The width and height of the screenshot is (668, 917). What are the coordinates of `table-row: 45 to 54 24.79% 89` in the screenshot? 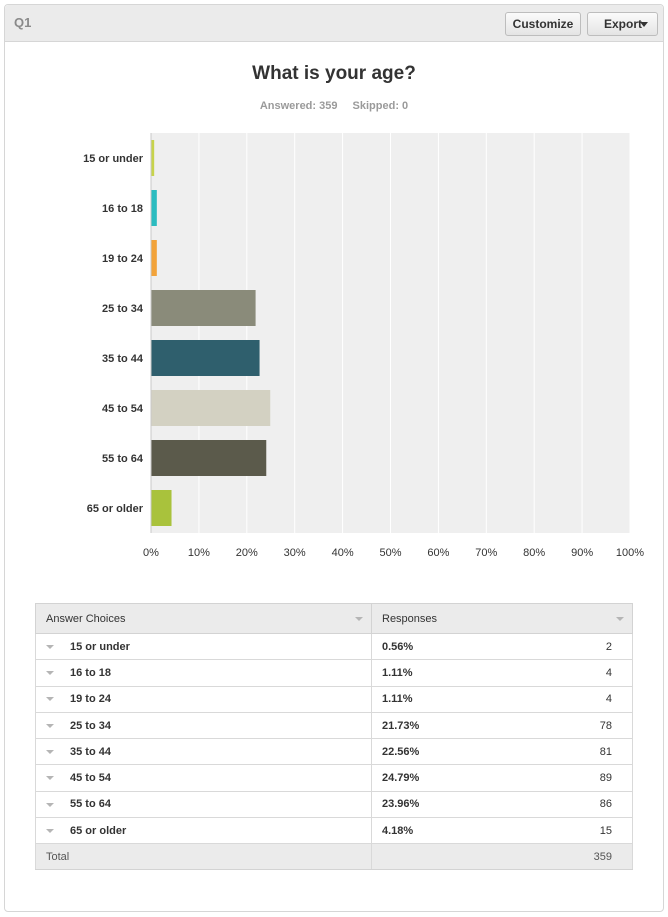 It's located at (334, 778).